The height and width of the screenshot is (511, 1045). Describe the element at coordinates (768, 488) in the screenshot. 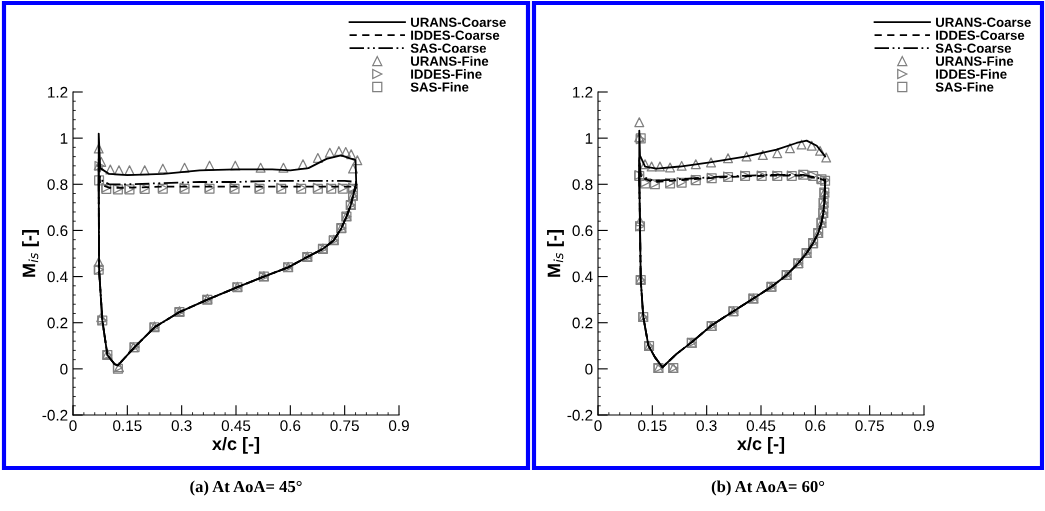

I see `text: (b) At AoA= 60°` at that location.